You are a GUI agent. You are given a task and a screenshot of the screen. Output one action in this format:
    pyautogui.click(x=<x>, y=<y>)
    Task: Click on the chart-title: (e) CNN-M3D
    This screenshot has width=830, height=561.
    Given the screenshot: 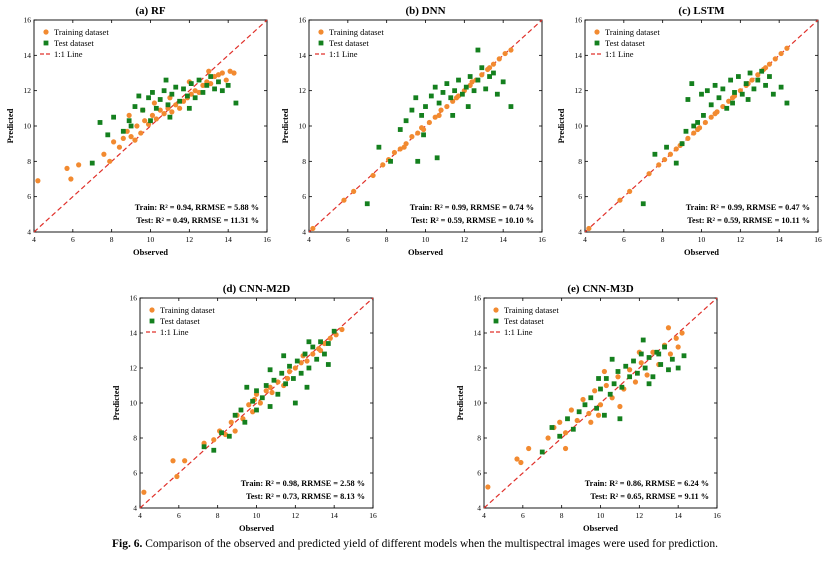 What is the action you would take?
    pyautogui.click(x=600, y=289)
    